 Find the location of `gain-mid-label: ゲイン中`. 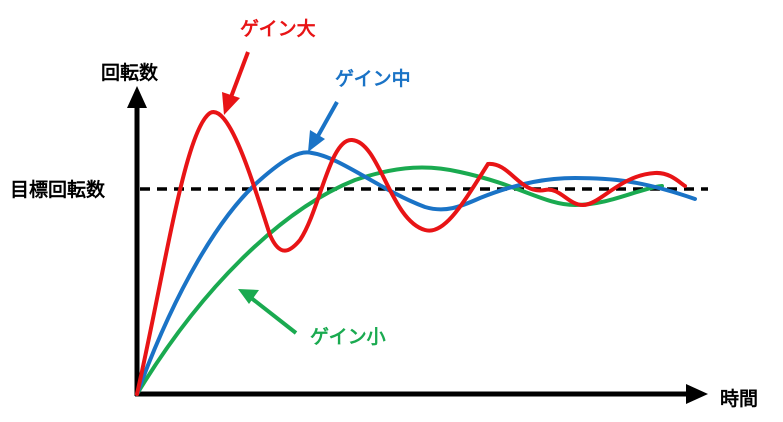

gain-mid-label: ゲイン中 is located at coordinates (373, 78).